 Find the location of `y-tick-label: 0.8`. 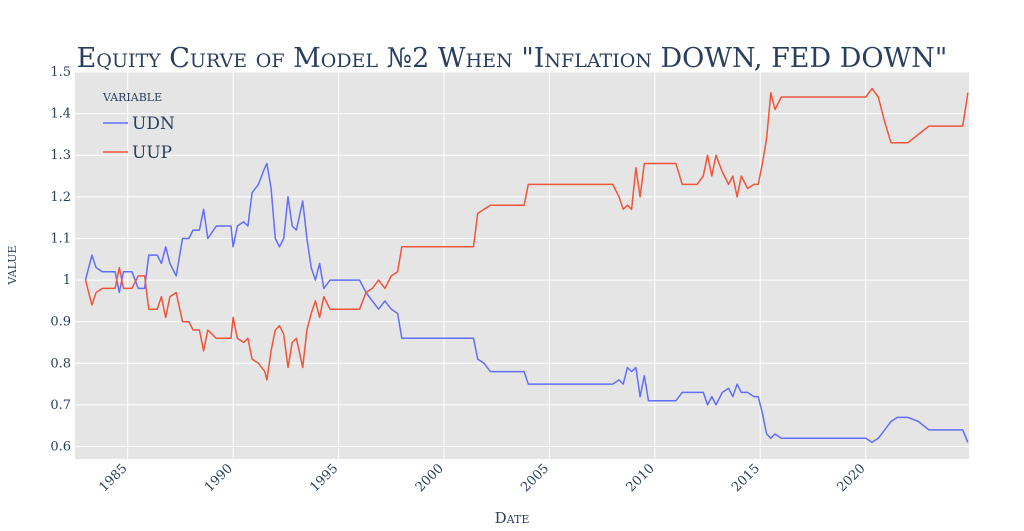

y-tick-label: 0.8 is located at coordinates (60, 363).